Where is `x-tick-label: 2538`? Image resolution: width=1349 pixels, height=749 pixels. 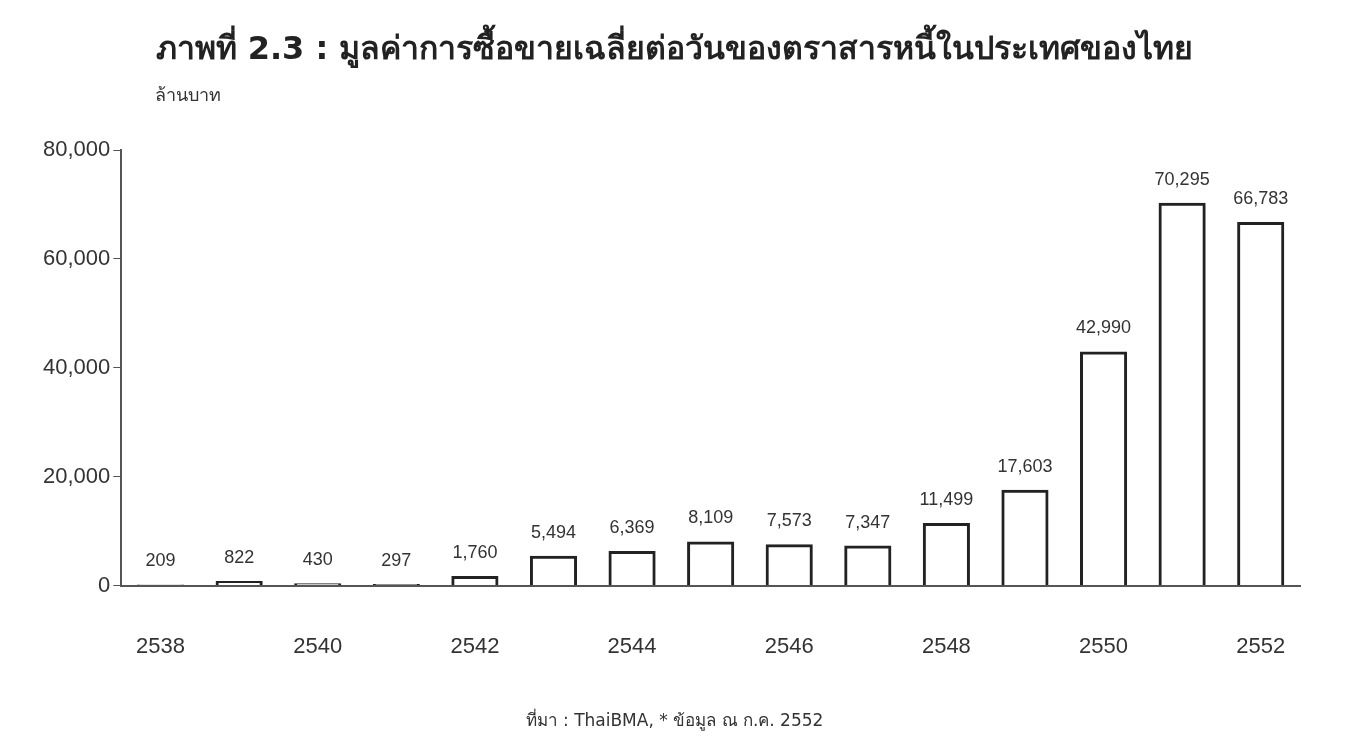
x-tick-label: 2538 is located at coordinates (161, 645).